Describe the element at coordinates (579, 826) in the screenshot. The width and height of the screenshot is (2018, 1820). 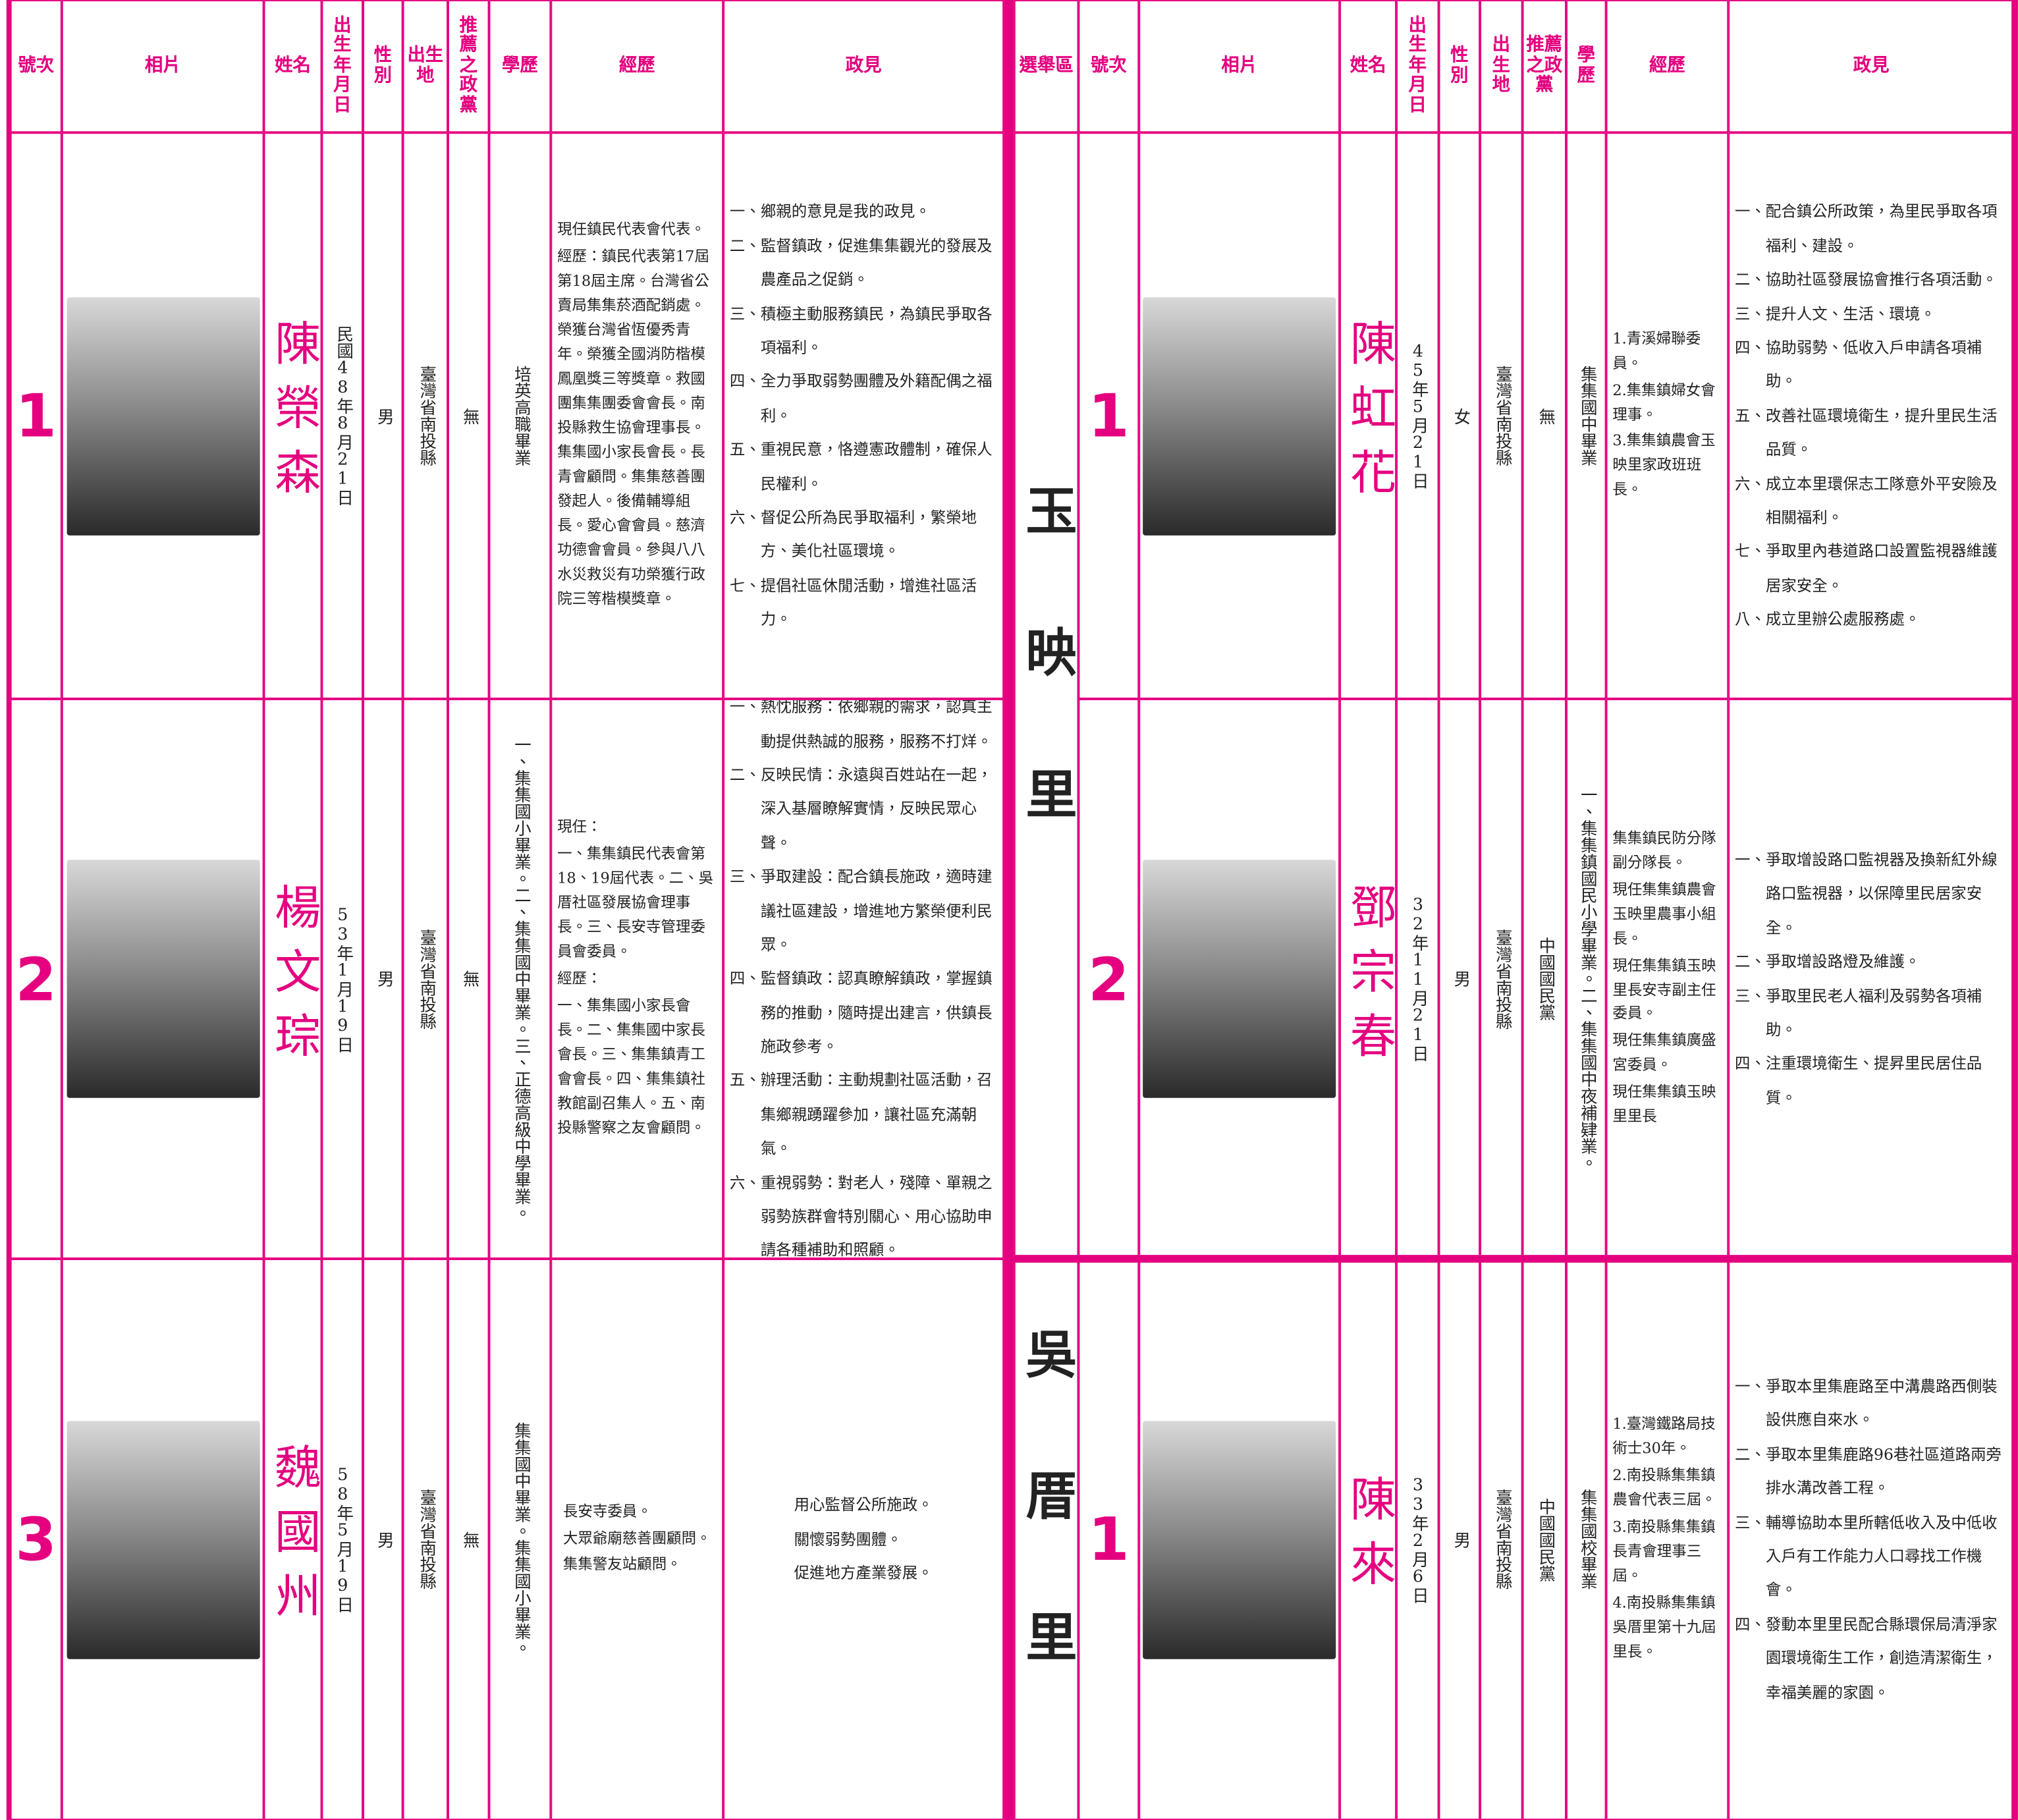
I see `experience-item: 現任：` at that location.